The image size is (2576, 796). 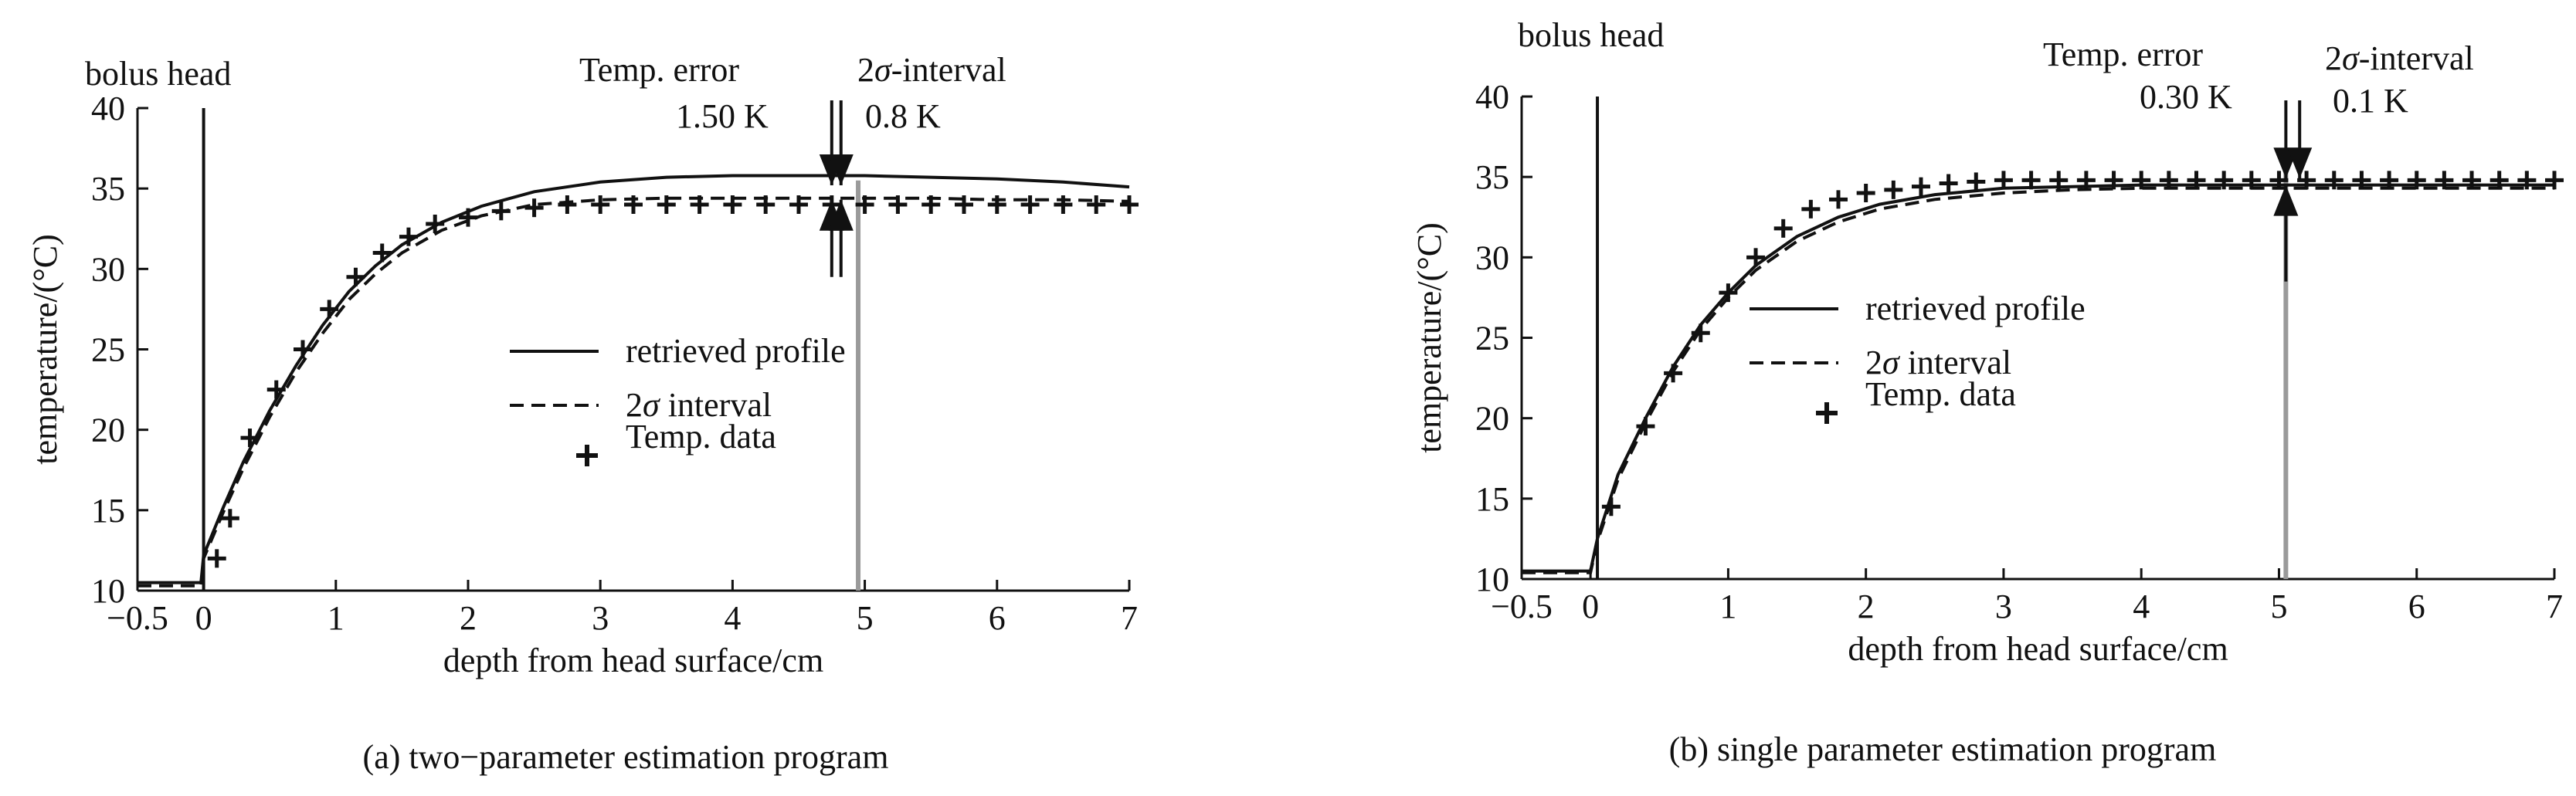 I want to click on legend-label: retrieved profile, so click(x=736, y=351).